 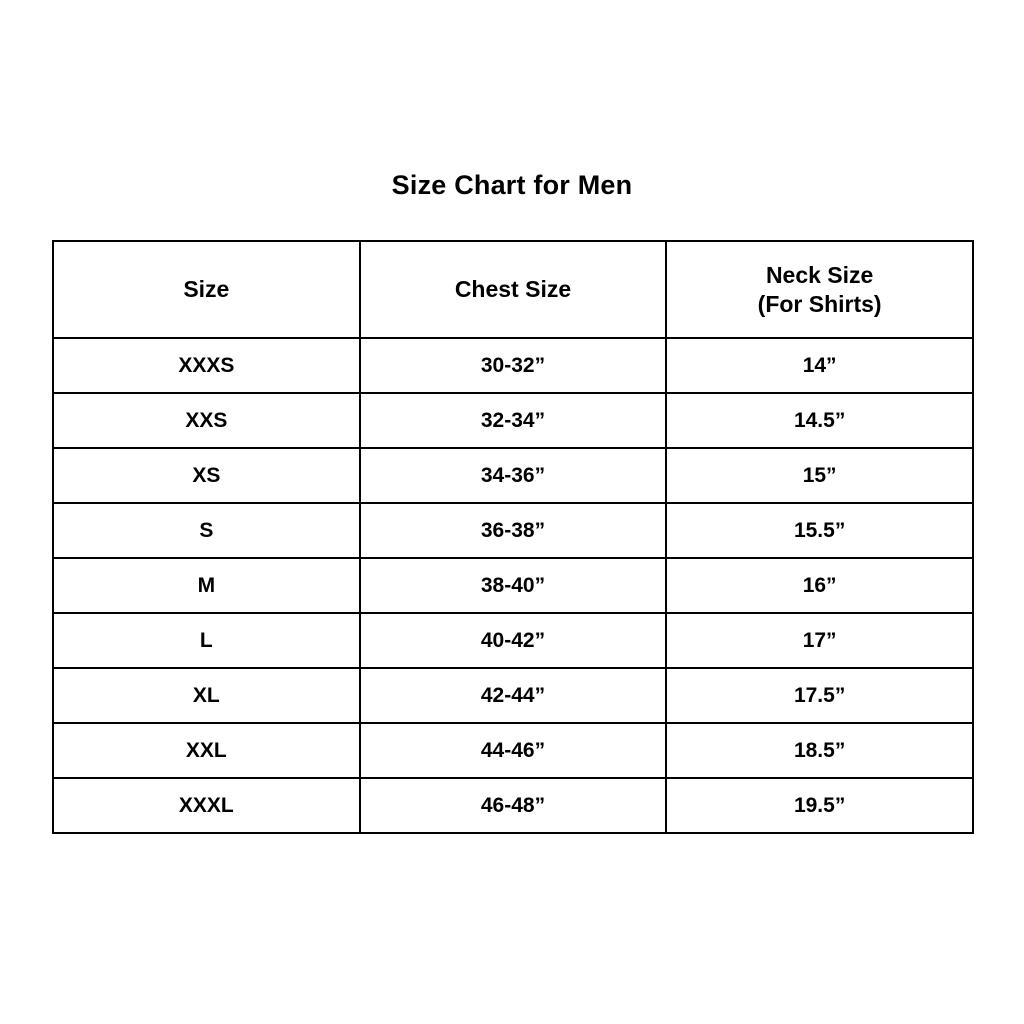 I want to click on cell-neck-size: 14”, so click(x=819, y=365).